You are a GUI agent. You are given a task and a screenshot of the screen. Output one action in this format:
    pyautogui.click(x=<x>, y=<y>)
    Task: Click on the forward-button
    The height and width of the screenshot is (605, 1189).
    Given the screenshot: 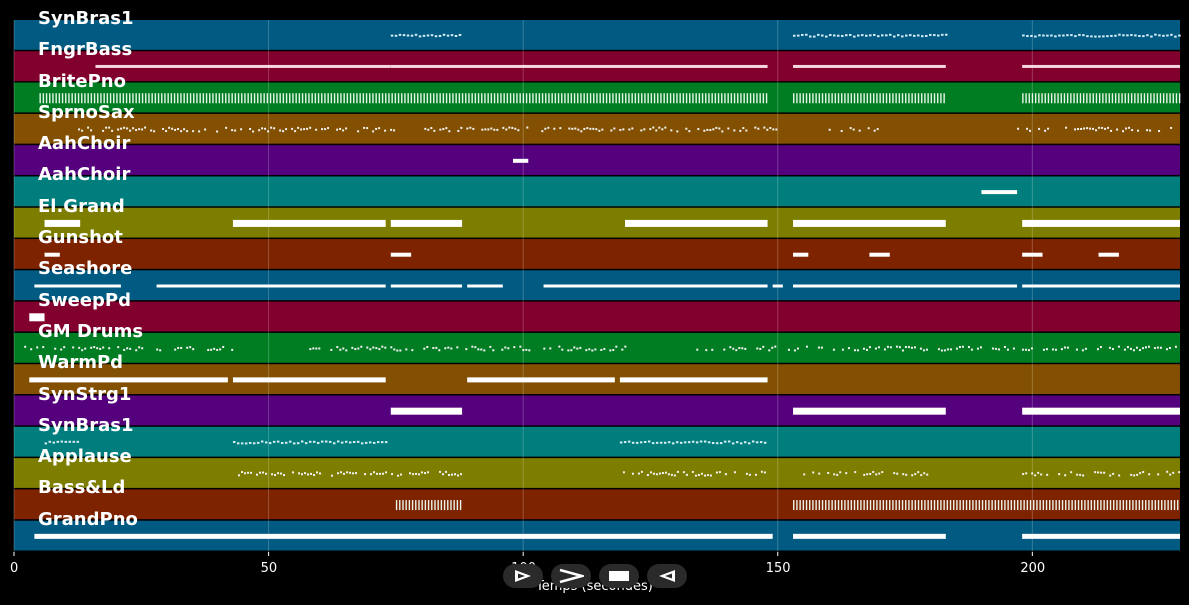 What is the action you would take?
    pyautogui.click(x=571, y=576)
    